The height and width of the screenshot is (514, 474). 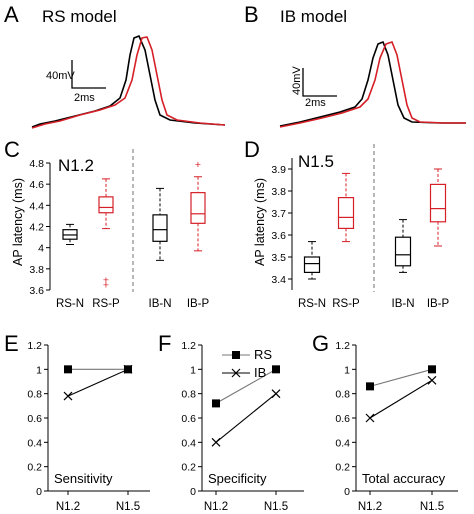 What do you see at coordinates (79, 16) in the screenshot?
I see `panel-a-title: RS model` at bounding box center [79, 16].